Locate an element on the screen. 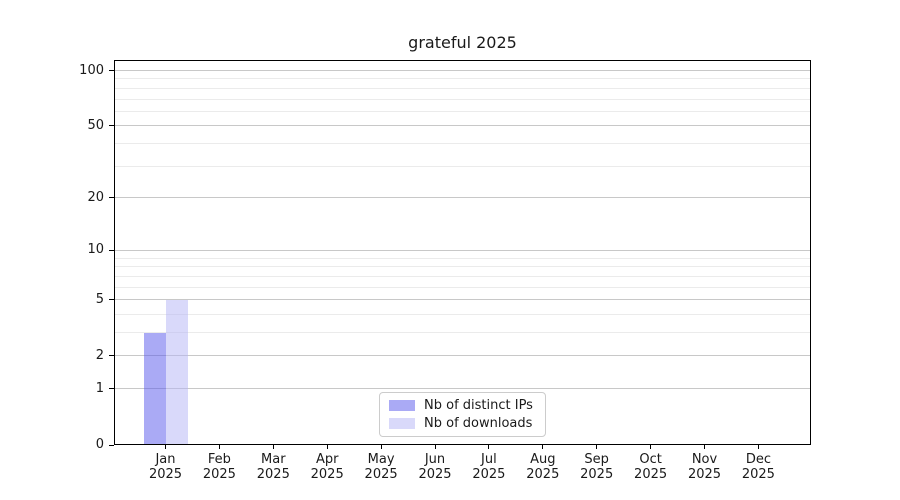 This screenshot has height=500, width=900. legend-item-distinct-ips: Nb of distinct IPs is located at coordinates (462, 405).